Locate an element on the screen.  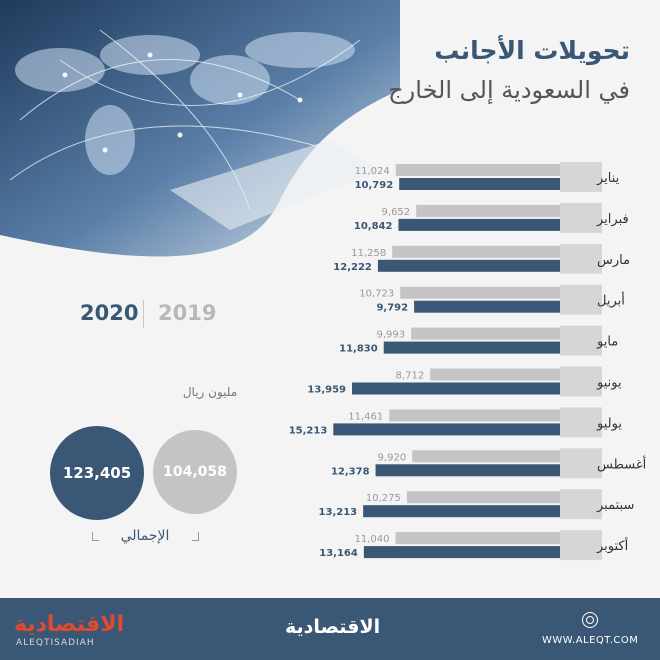
legend-2019: 2019 is located at coordinates (187, 313).